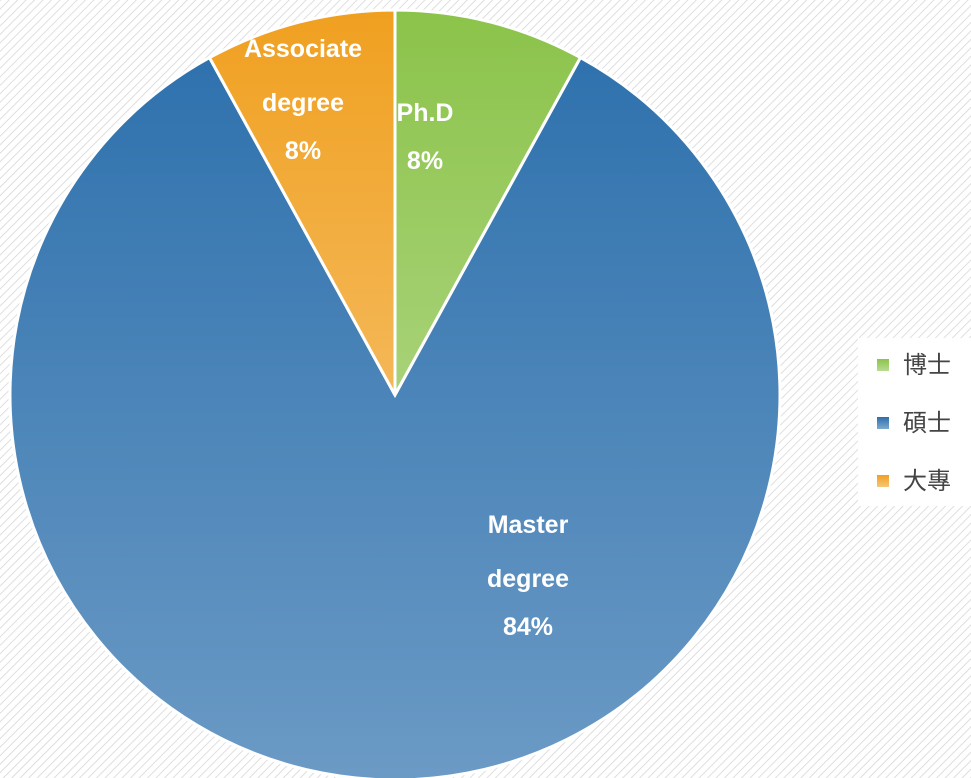 The image size is (971, 778). I want to click on legend: 博士 碩士 大專, so click(914, 422).